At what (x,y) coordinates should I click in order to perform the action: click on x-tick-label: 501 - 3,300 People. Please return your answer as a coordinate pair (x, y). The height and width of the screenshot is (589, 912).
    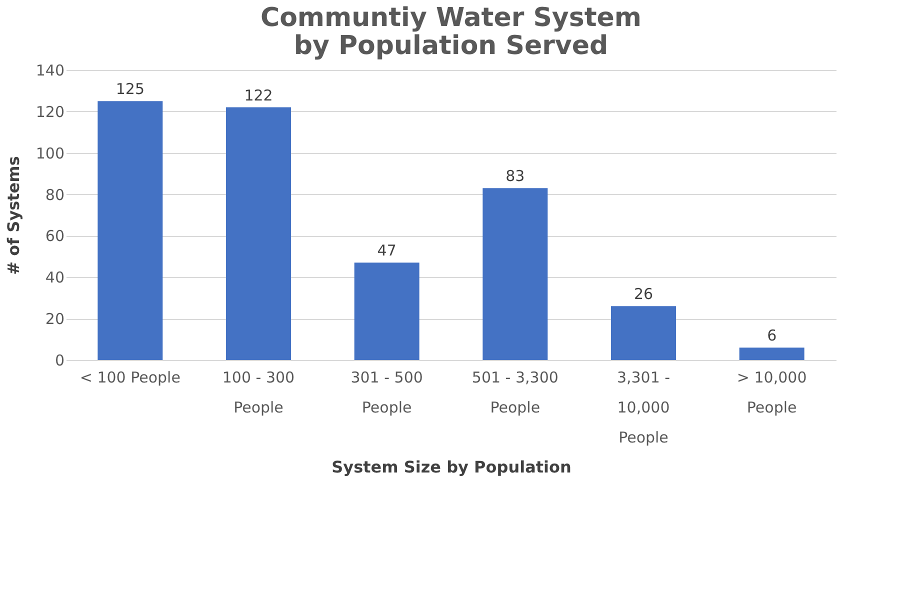
    Looking at the image, I should click on (515, 392).